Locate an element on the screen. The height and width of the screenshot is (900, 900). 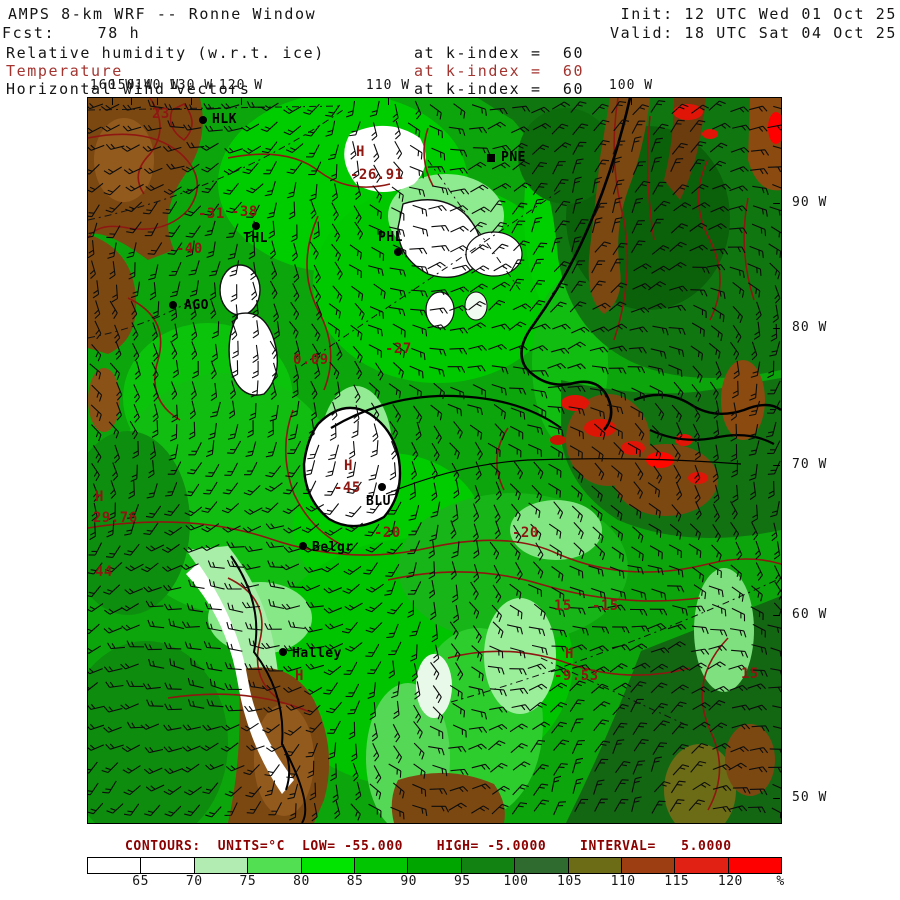
plot-title: AMPS 8-km WRF -- Ronne Window is located at coordinates (162, 14).